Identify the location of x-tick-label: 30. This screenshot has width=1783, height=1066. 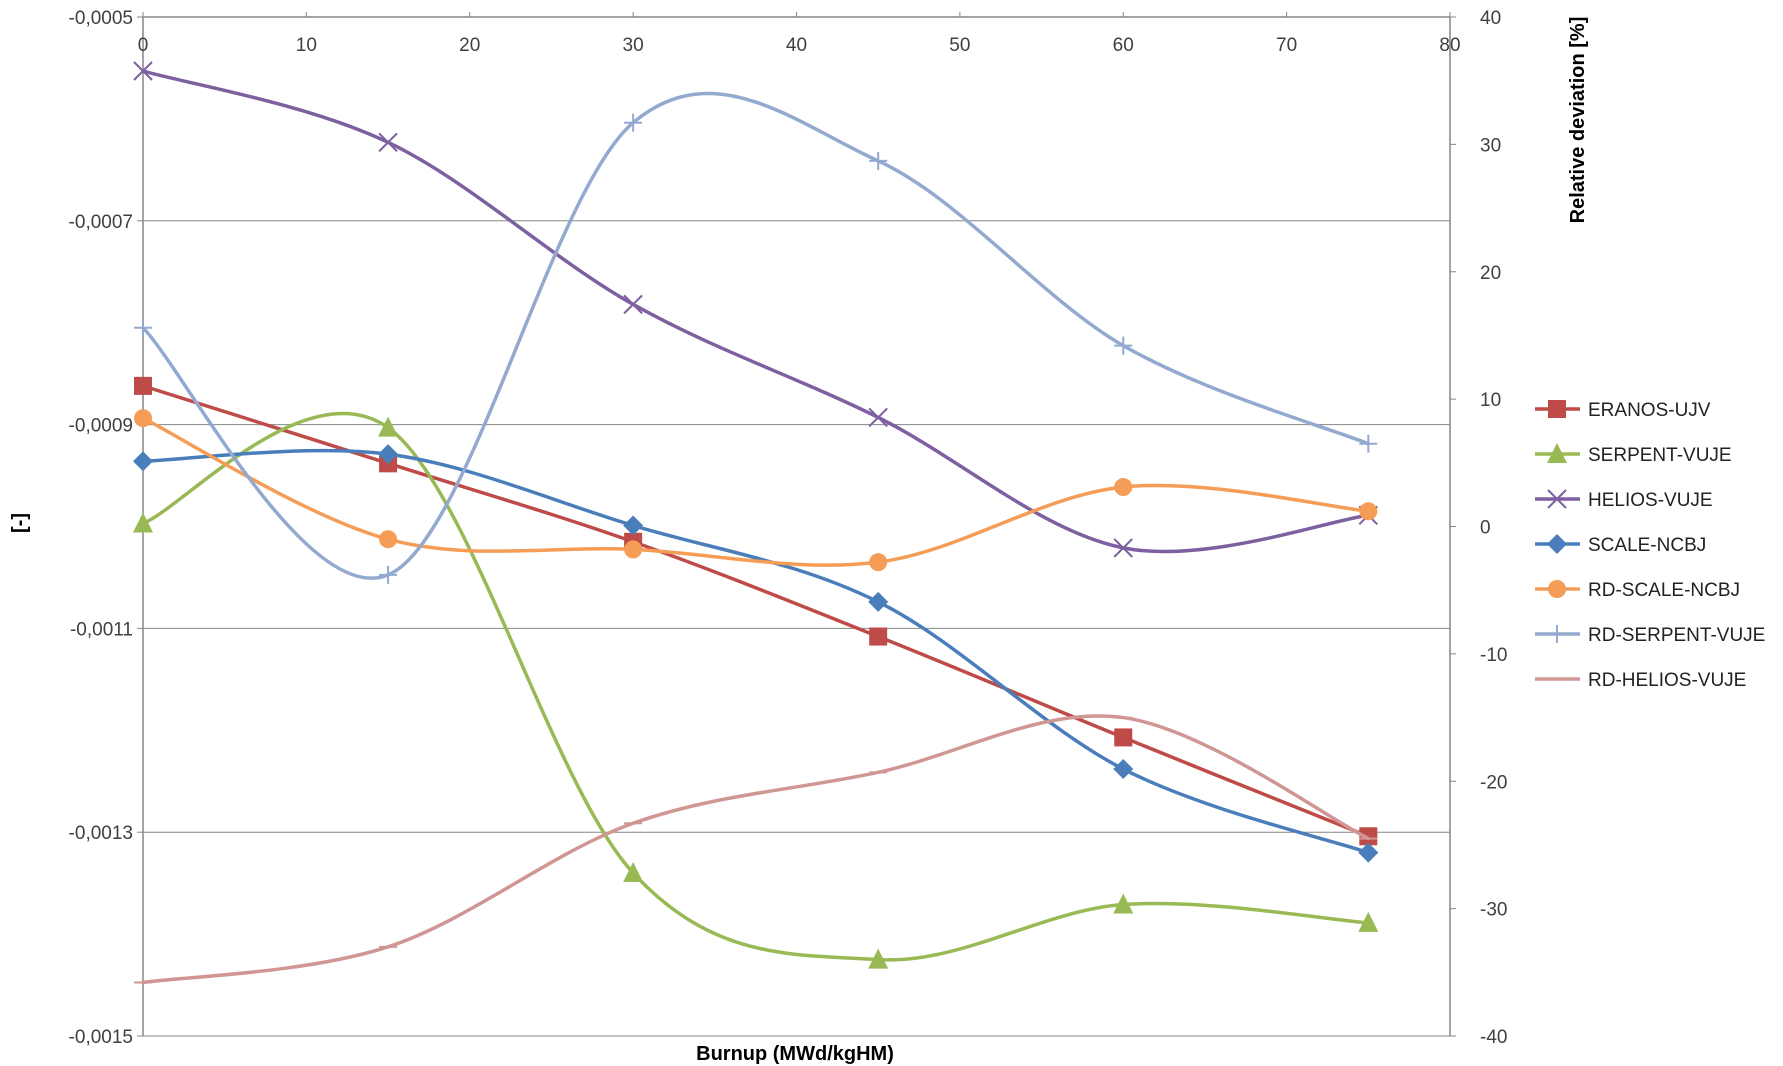
(633, 45).